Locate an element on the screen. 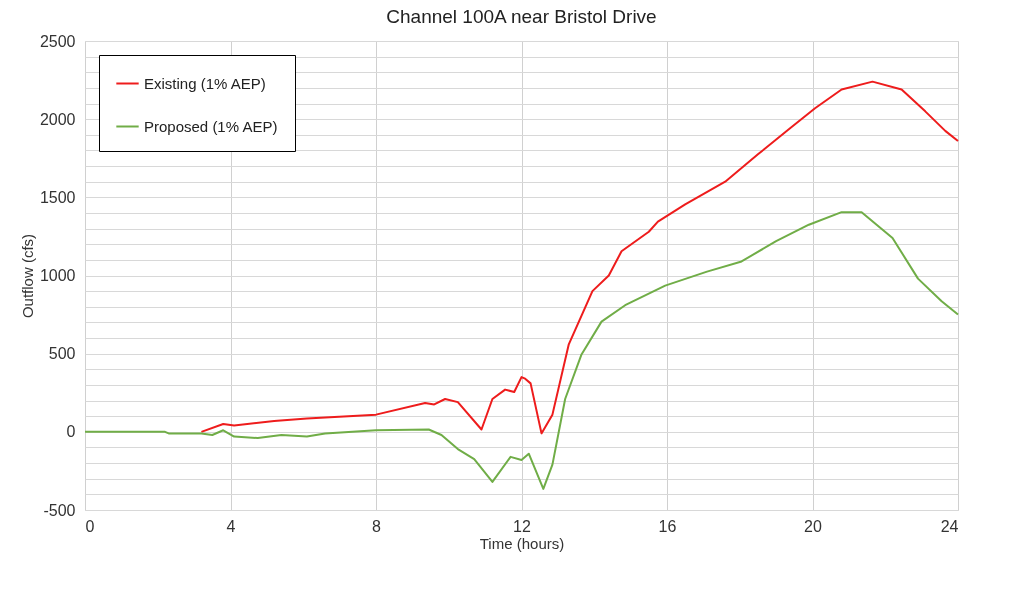 The image size is (1016, 601). x-tick-label: 20 is located at coordinates (813, 526).